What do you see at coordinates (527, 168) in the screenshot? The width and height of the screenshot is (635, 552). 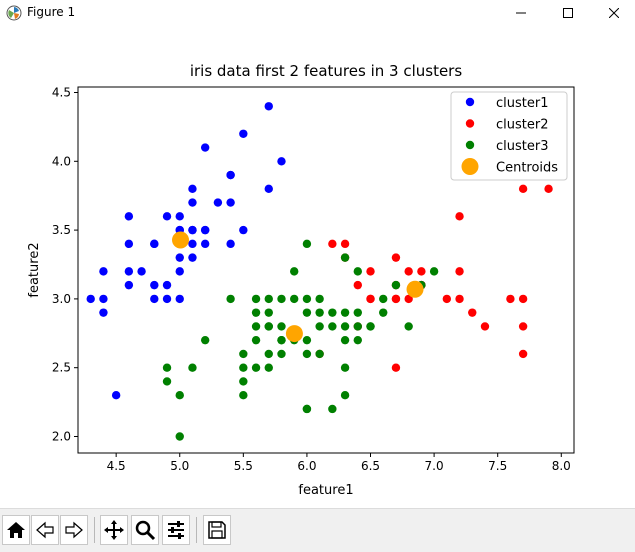 I see `legend-label: Centroids` at bounding box center [527, 168].